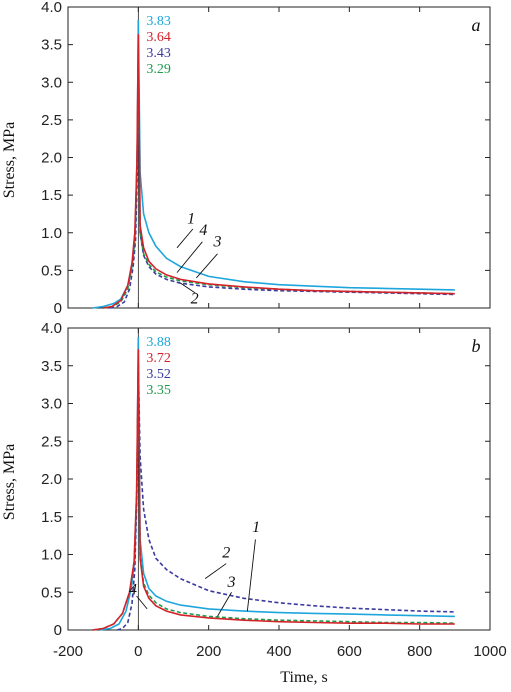  Describe the element at coordinates (158, 37) in the screenshot. I see `peak-value-label: 3.64` at that location.